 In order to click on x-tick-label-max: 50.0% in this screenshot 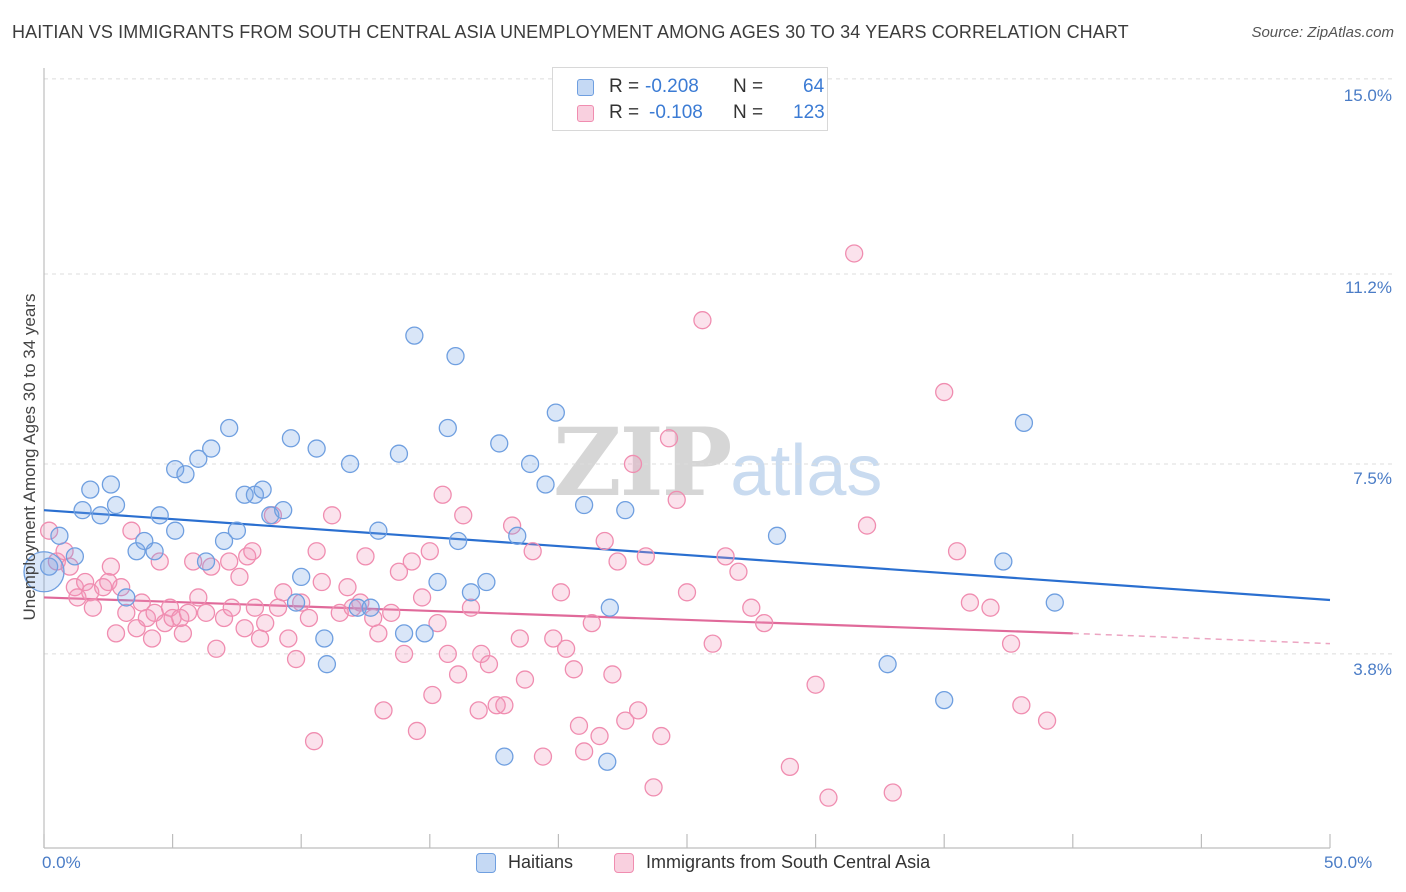, I will do `click(1348, 862)`.